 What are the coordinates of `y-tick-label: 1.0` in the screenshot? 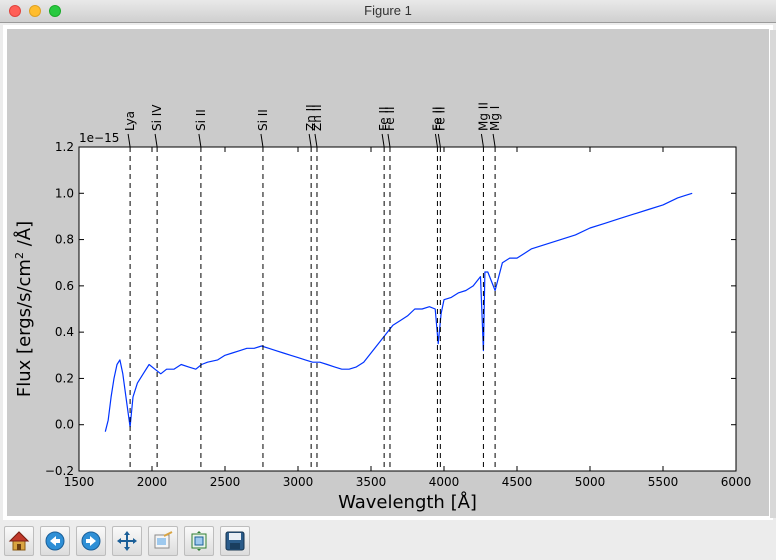 It's located at (64, 193).